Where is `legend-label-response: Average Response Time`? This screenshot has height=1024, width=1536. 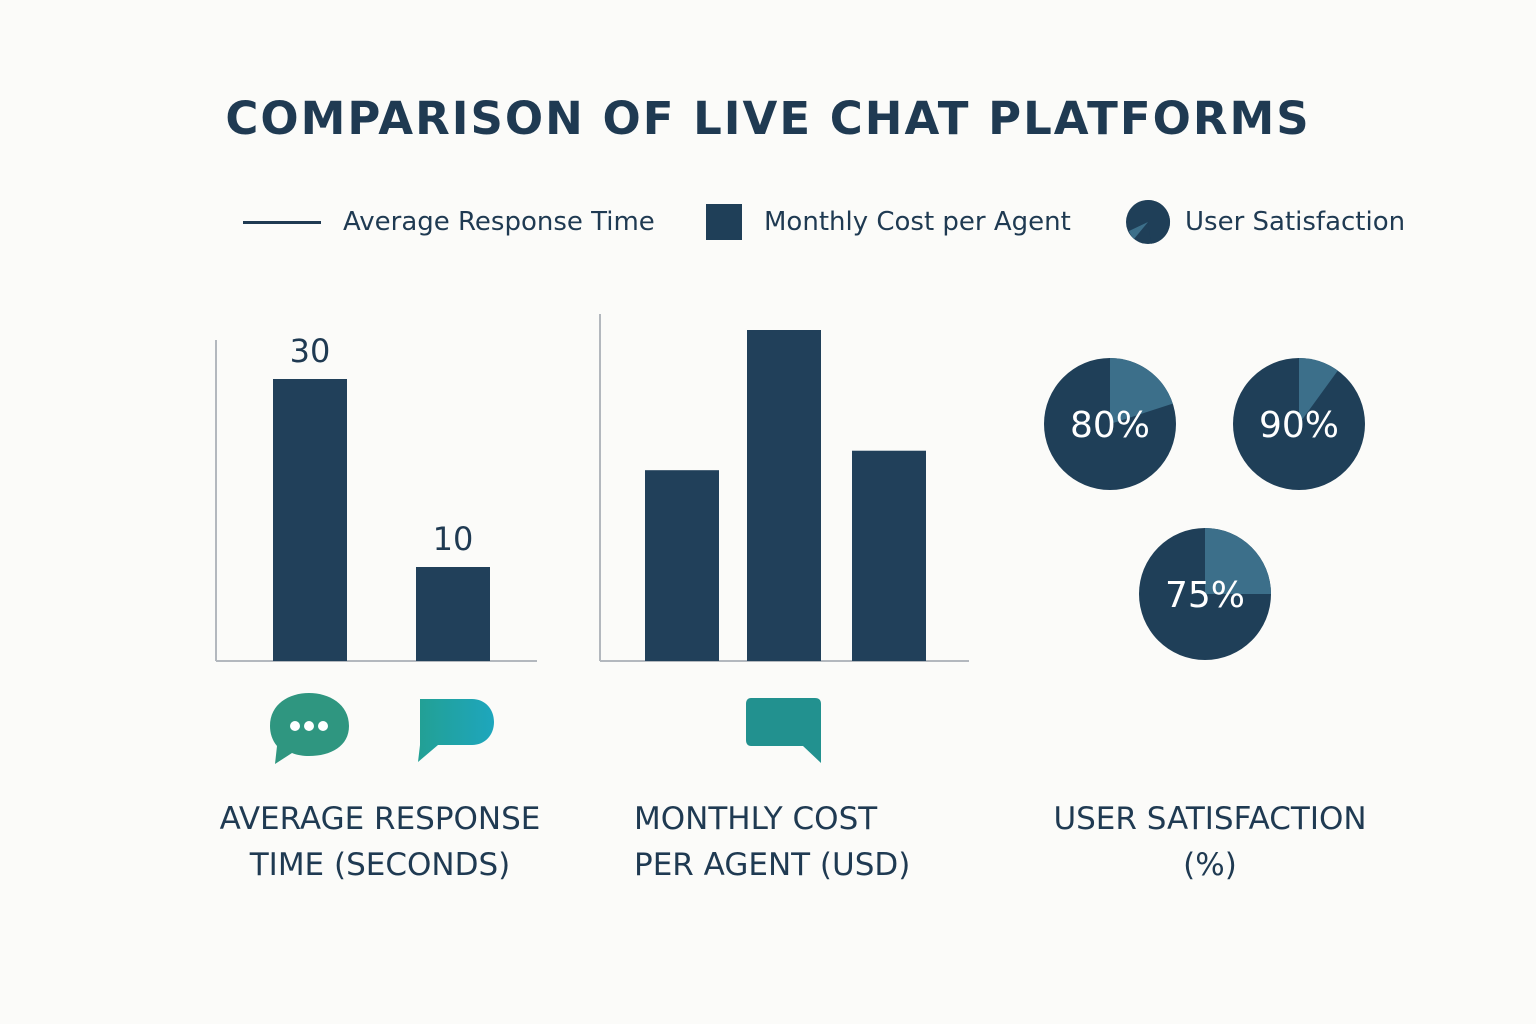 legend-label-response: Average Response Time is located at coordinates (499, 222).